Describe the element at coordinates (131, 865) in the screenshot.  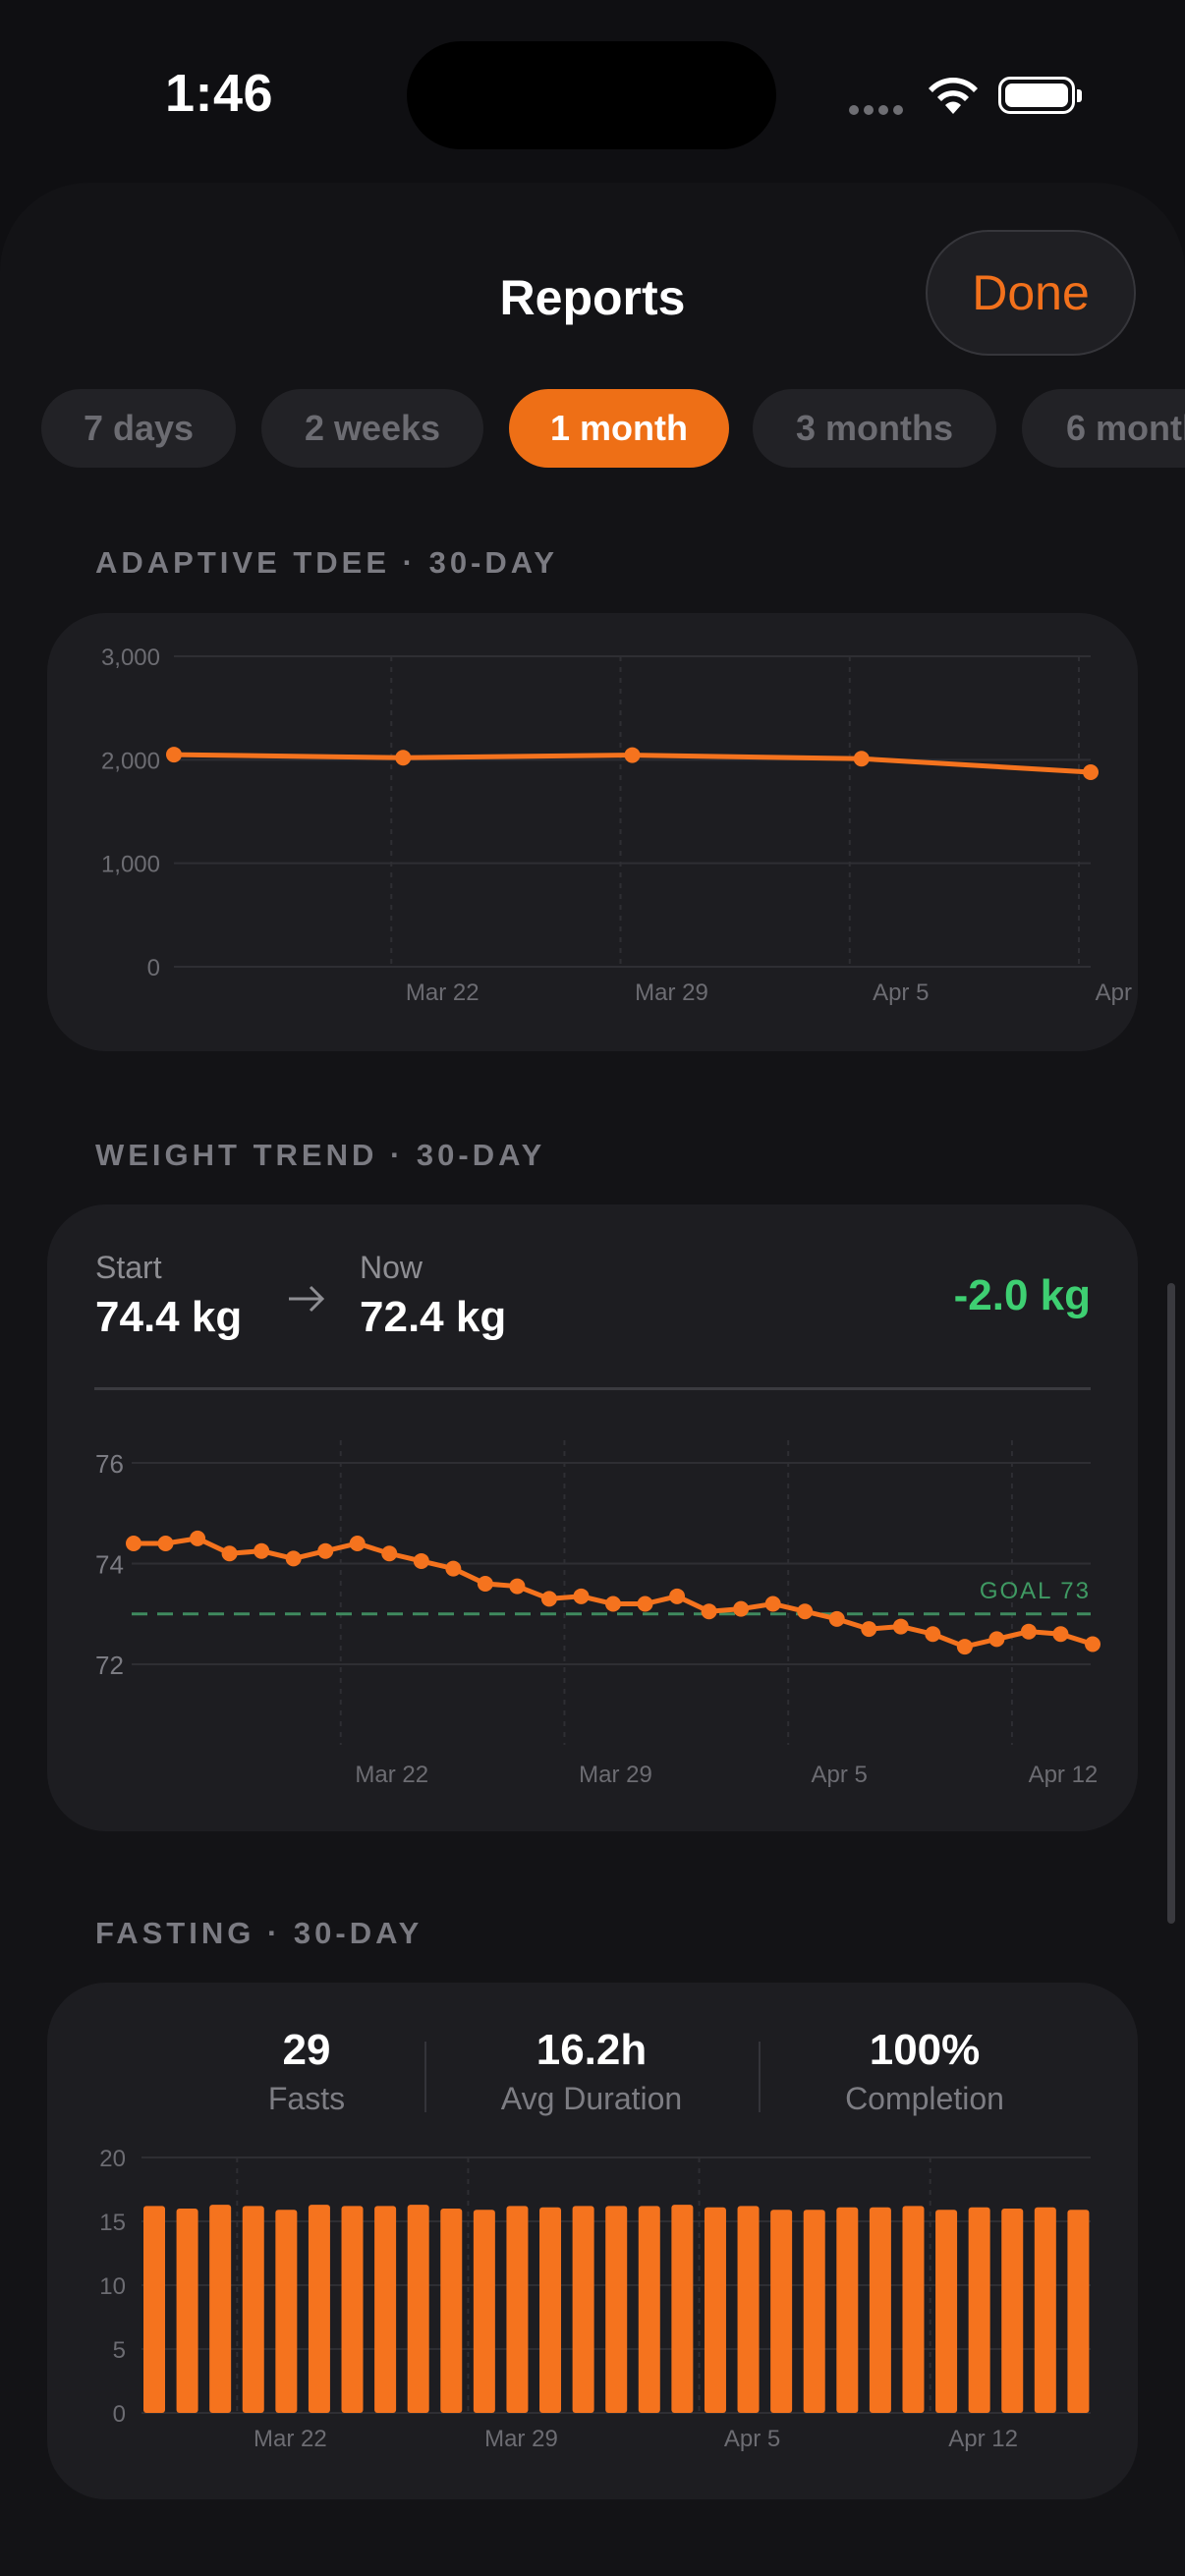
I see `tdee-y-tick-label: 1,000` at that location.